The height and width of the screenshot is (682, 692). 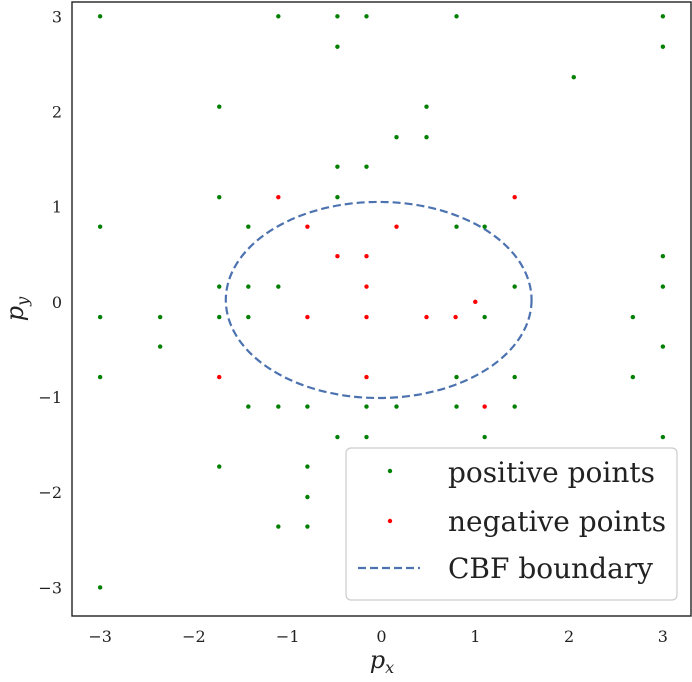 I want to click on x-tick-label: −1, so click(x=288, y=636).